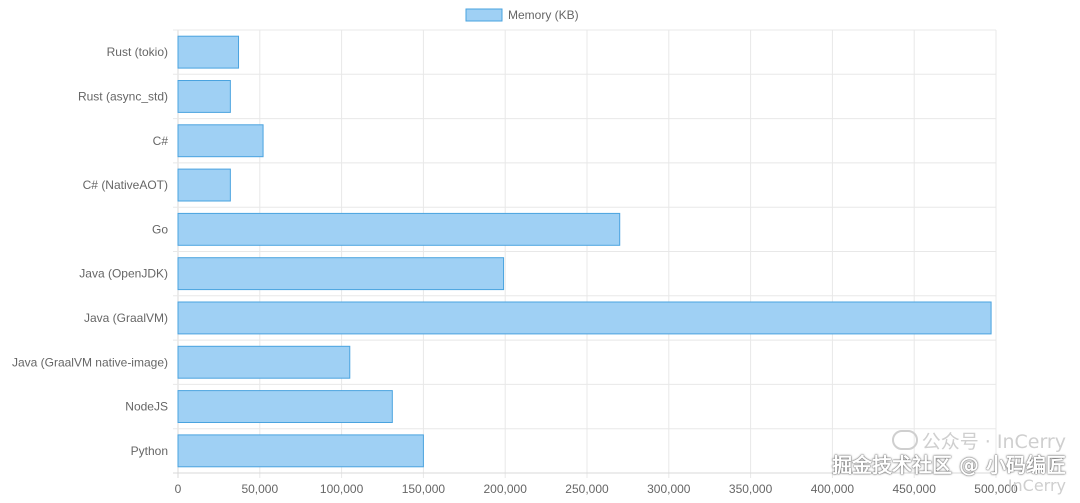 The image size is (1080, 503). What do you see at coordinates (833, 489) in the screenshot?
I see `x-tick-label: 400,000` at bounding box center [833, 489].